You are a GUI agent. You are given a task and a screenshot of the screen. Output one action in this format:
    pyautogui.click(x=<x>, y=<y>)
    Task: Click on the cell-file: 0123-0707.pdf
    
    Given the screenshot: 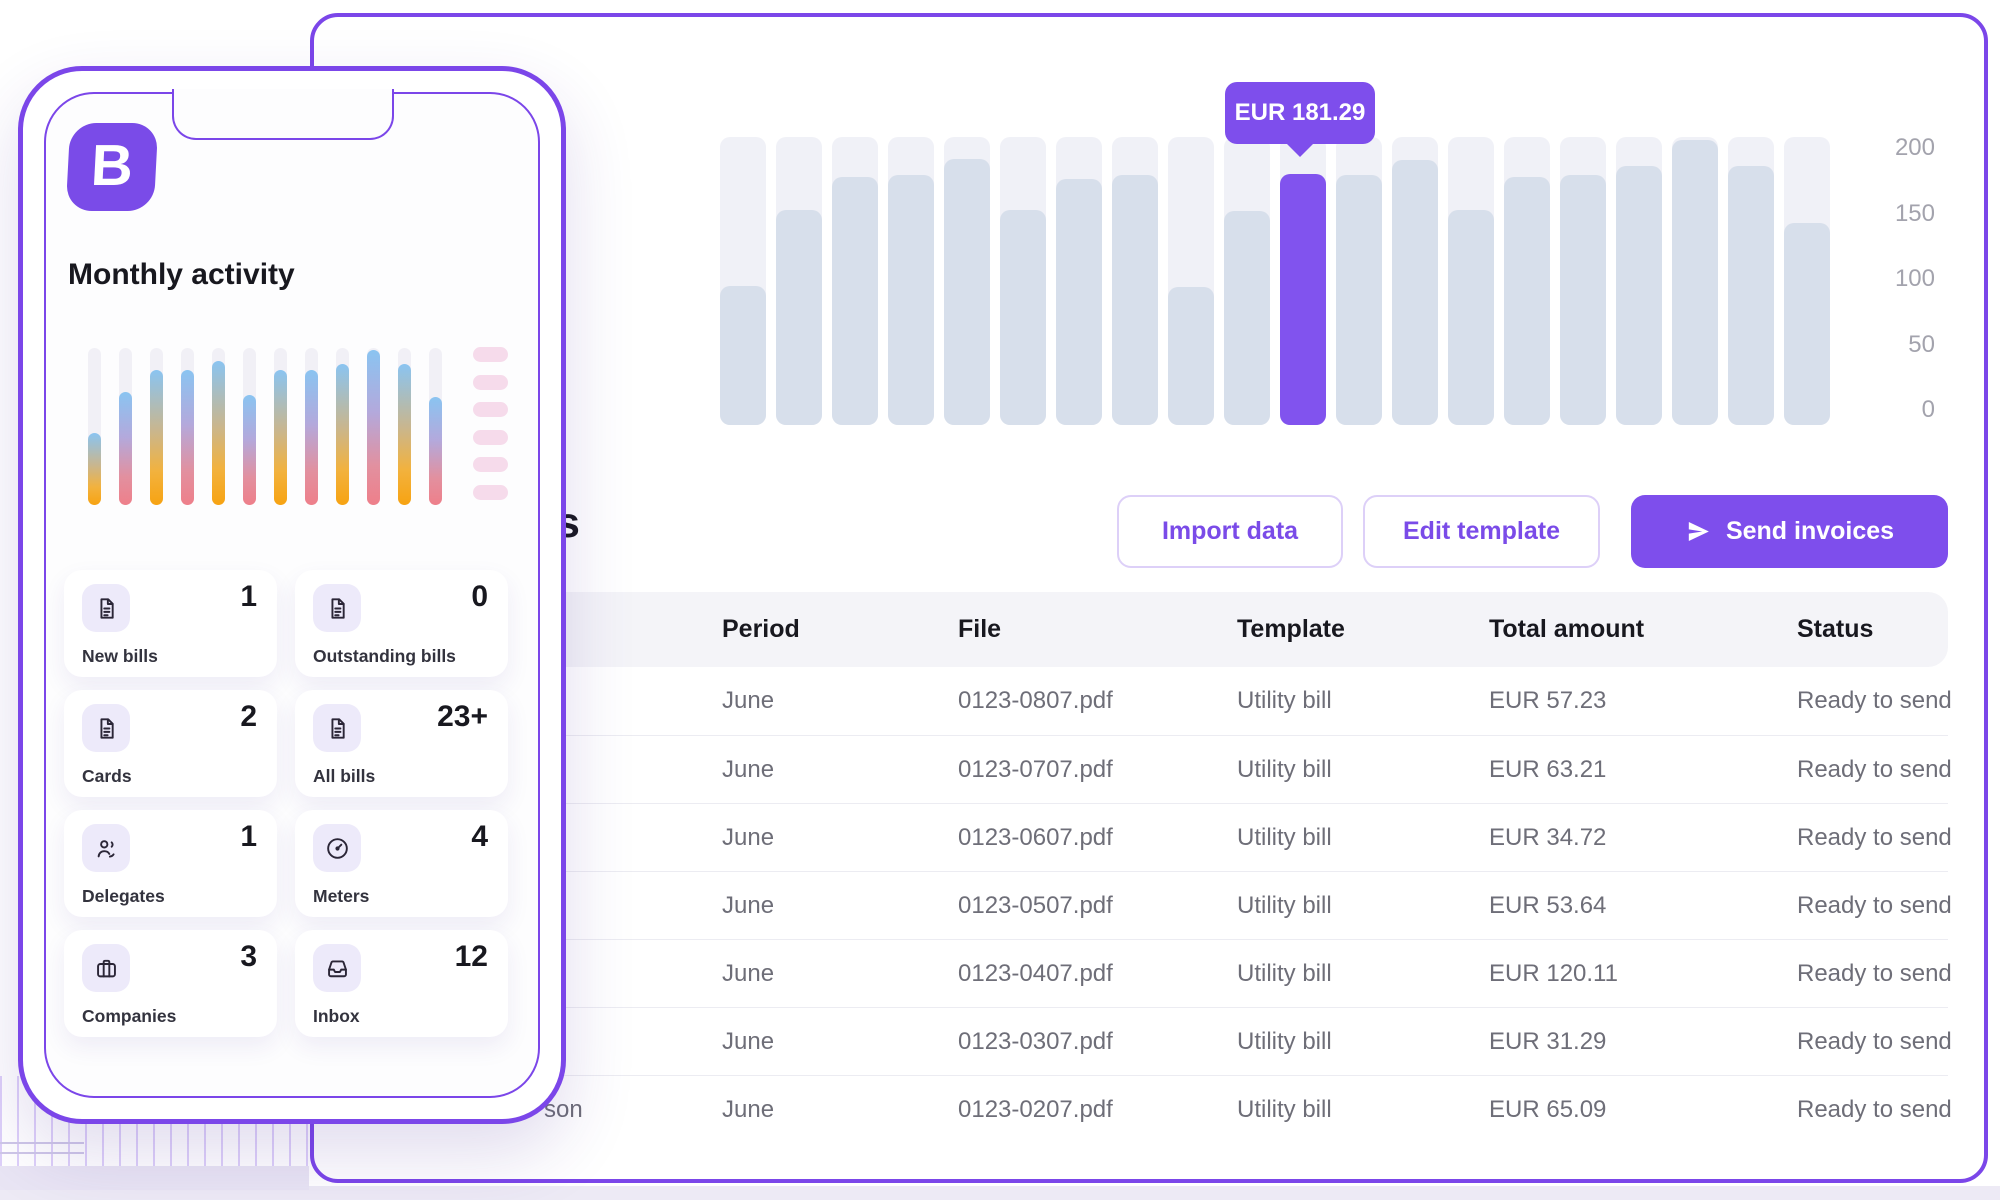 What is the action you would take?
    pyautogui.click(x=1035, y=769)
    